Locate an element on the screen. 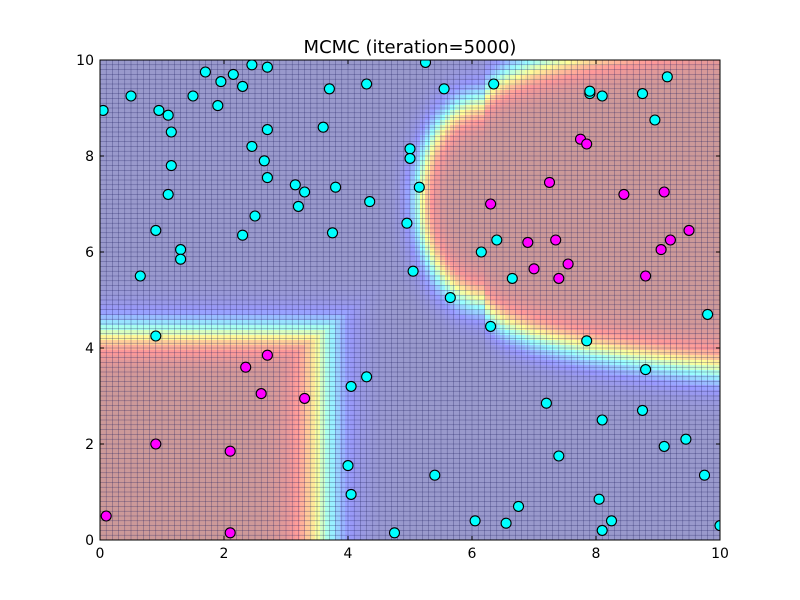 This screenshot has height=600, width=800. x-tick-label: 8 is located at coordinates (596, 554).